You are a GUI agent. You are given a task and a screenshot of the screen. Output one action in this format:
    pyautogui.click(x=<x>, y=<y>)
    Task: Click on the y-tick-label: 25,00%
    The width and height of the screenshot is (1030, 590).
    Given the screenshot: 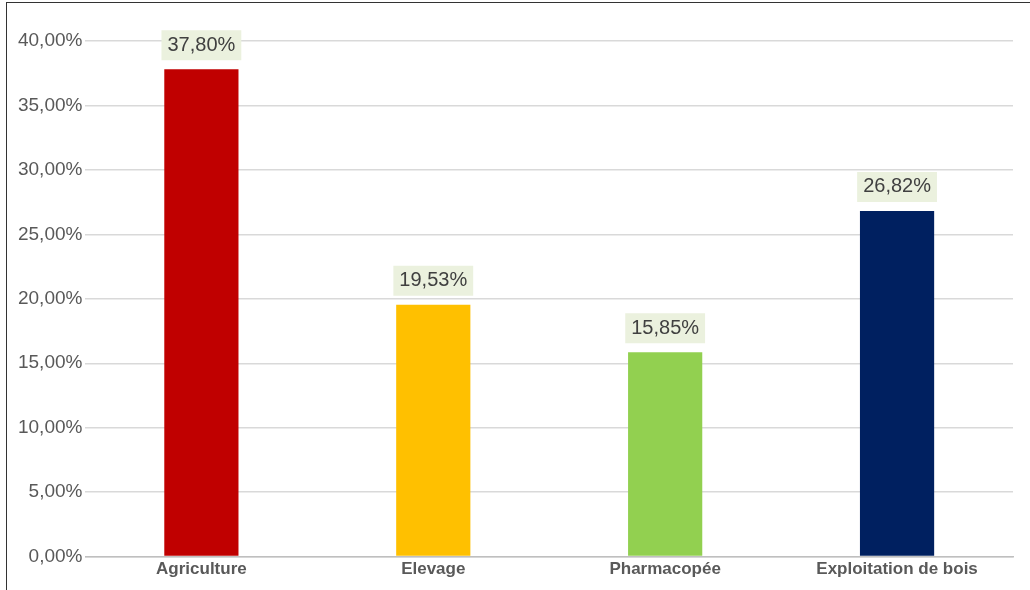 What is the action you would take?
    pyautogui.click(x=50, y=233)
    